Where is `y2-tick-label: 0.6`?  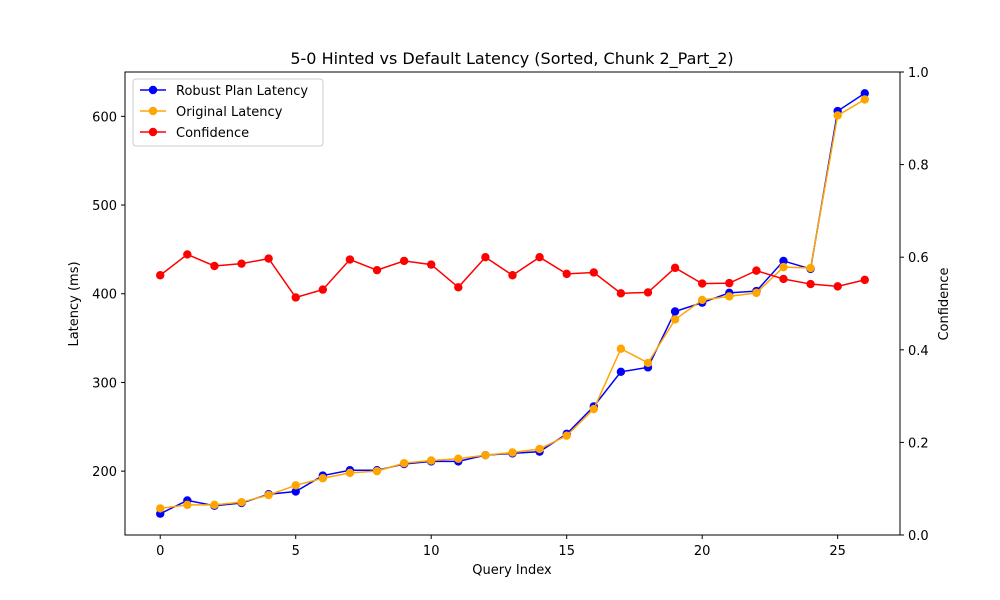
y2-tick-label: 0.6 is located at coordinates (918, 258).